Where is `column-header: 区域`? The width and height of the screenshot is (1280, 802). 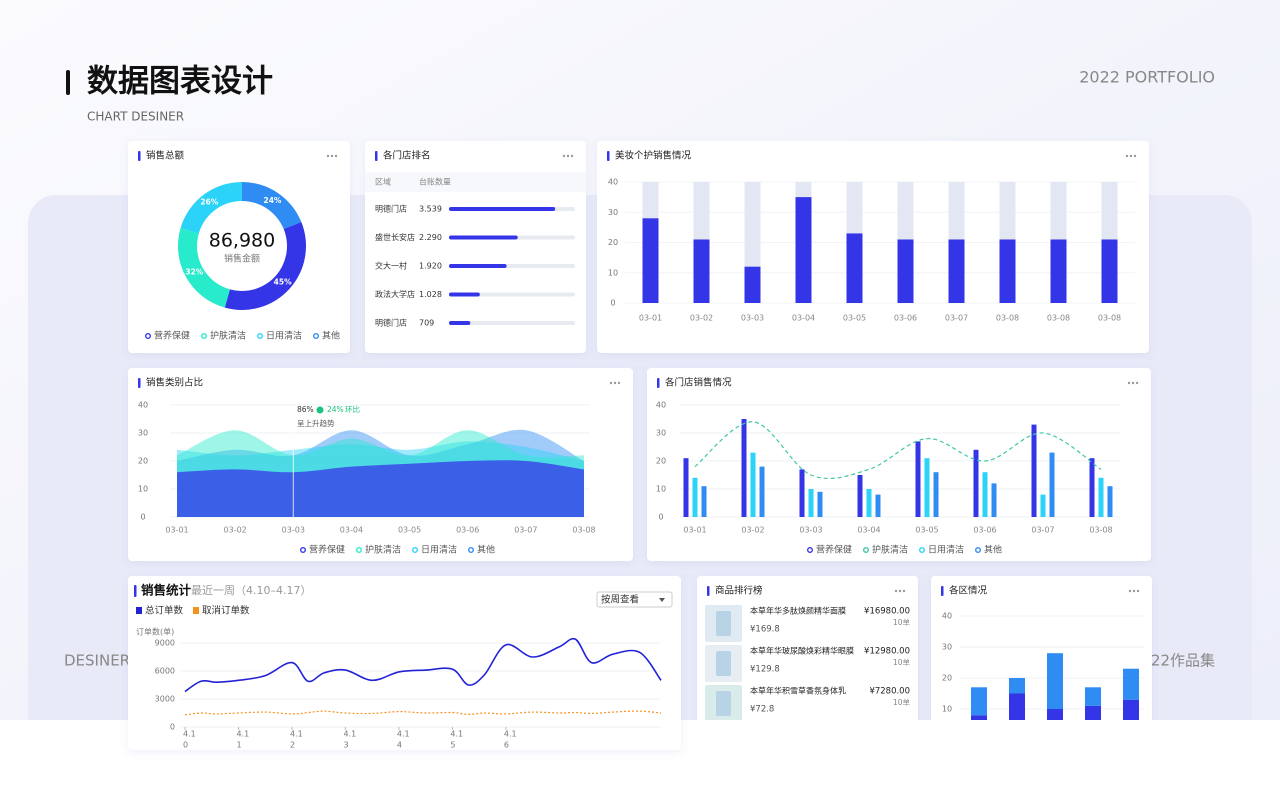
column-header: 区域 is located at coordinates (383, 182).